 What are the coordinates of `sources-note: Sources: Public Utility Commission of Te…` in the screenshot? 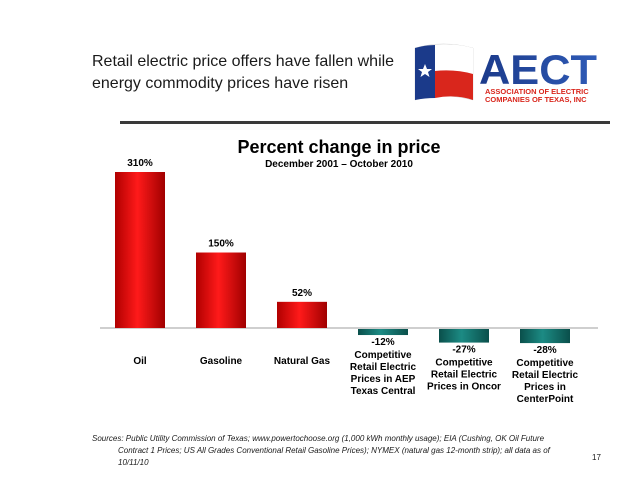 It's located at (332, 451).